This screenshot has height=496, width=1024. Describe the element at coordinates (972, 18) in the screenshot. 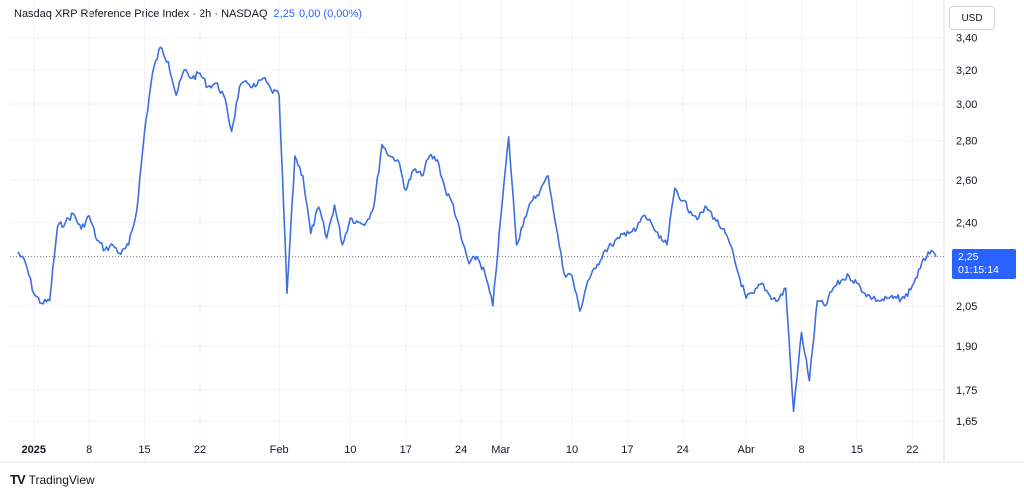

I see `currency-button: USD` at that location.